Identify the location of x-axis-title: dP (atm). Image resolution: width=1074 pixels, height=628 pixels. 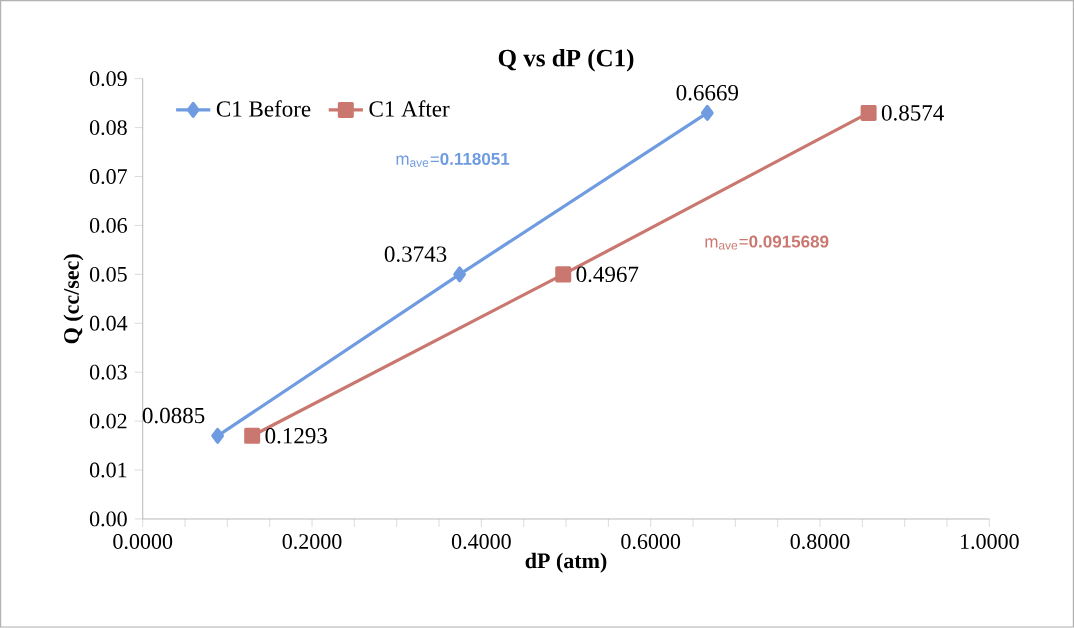
(566, 562).